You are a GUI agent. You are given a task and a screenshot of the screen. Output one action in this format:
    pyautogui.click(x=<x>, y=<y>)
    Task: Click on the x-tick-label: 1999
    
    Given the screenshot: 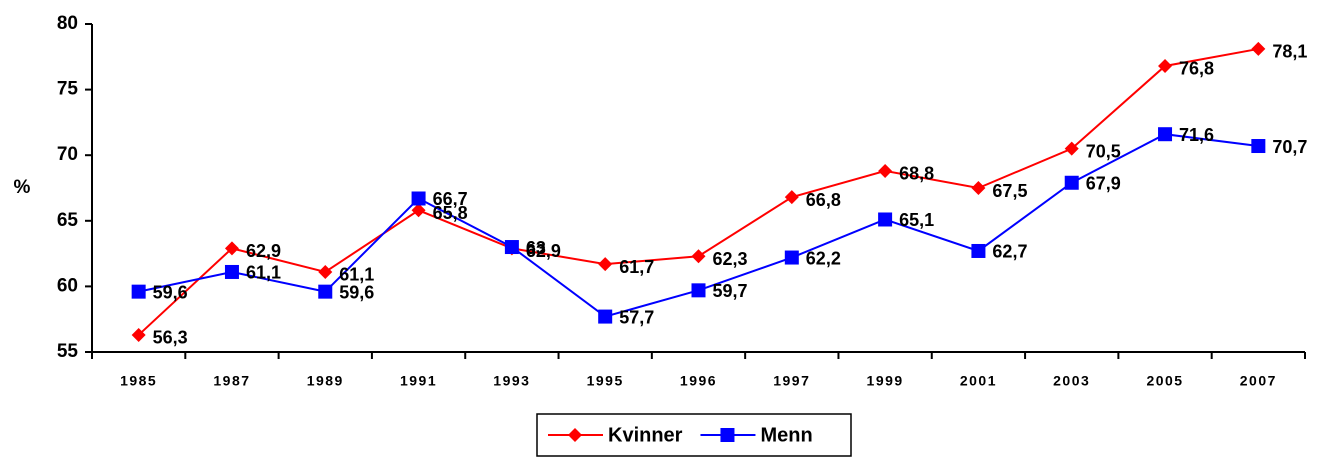 What is the action you would take?
    pyautogui.click(x=885, y=381)
    